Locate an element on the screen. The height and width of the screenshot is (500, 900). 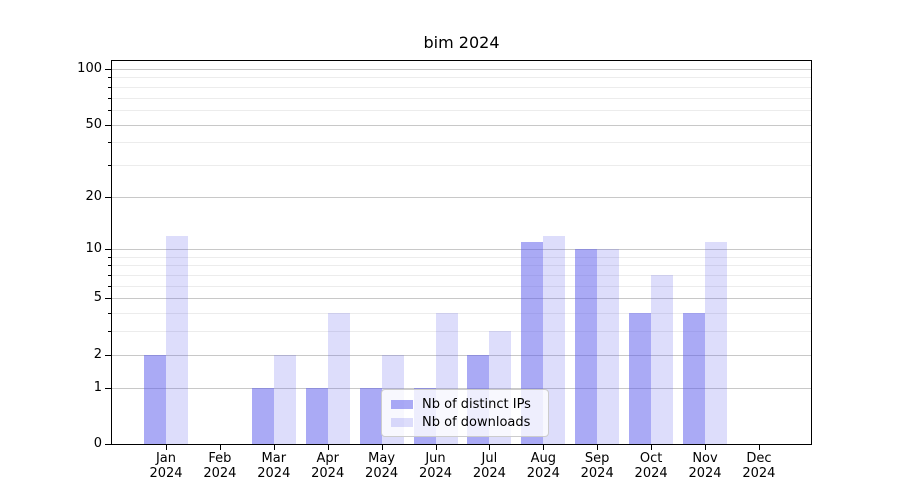
x-tick-jun-2024 is located at coordinates (436, 447).